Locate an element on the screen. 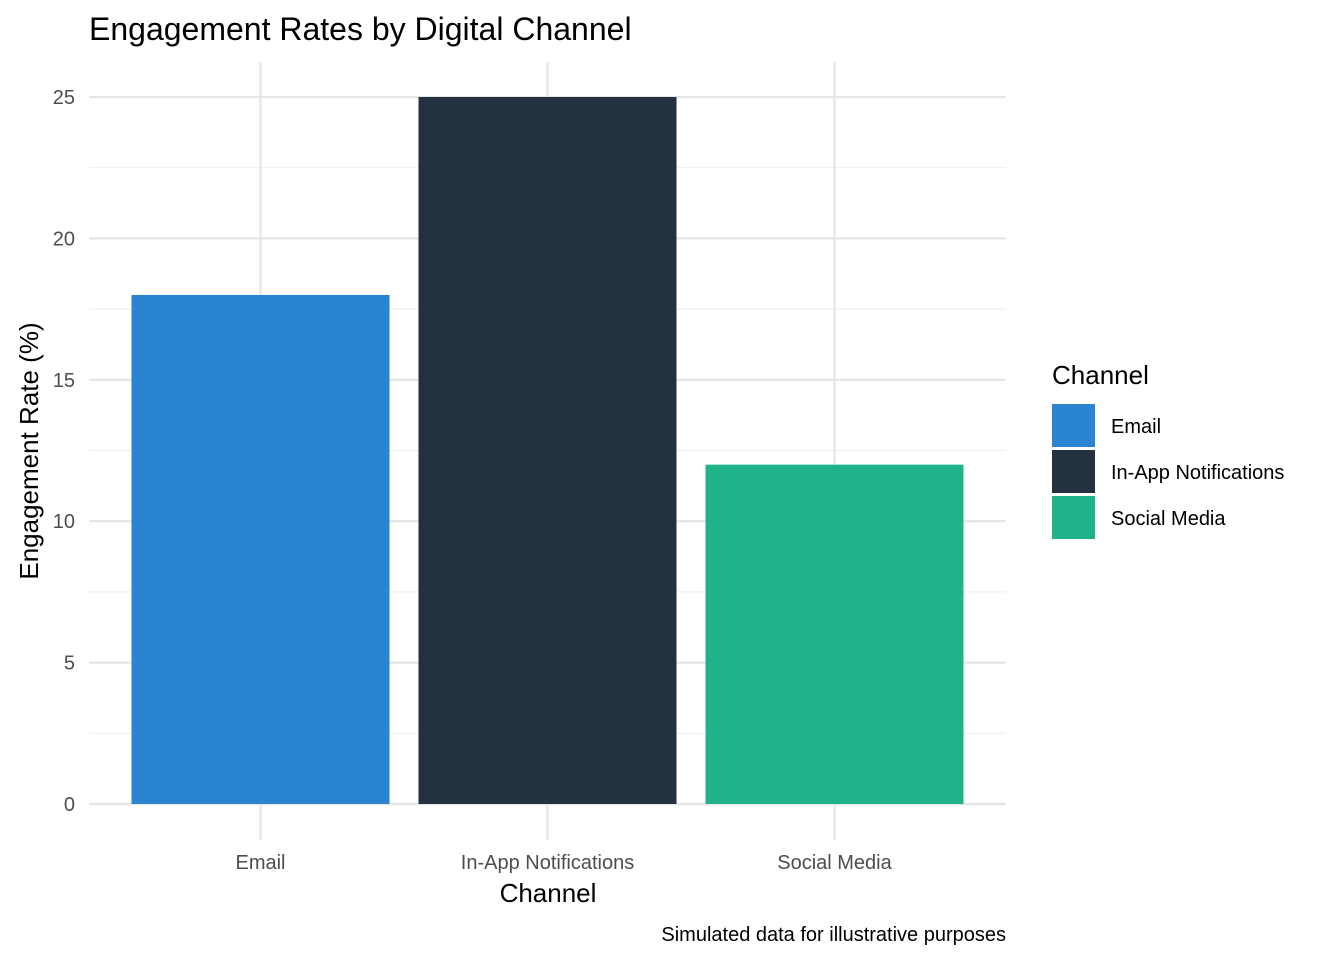 The width and height of the screenshot is (1344, 960). y-tick-label: 5 is located at coordinates (69, 664).